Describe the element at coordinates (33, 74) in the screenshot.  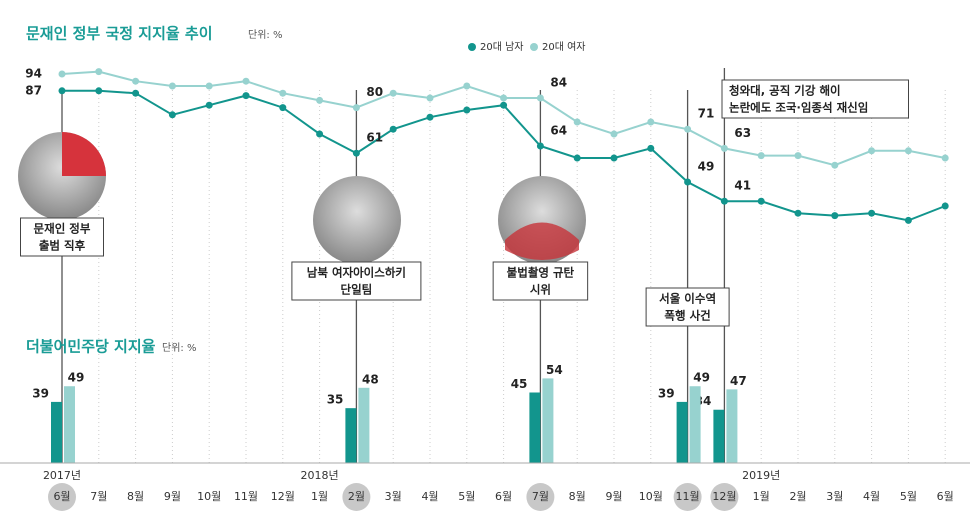
I see `value-label: 94` at that location.